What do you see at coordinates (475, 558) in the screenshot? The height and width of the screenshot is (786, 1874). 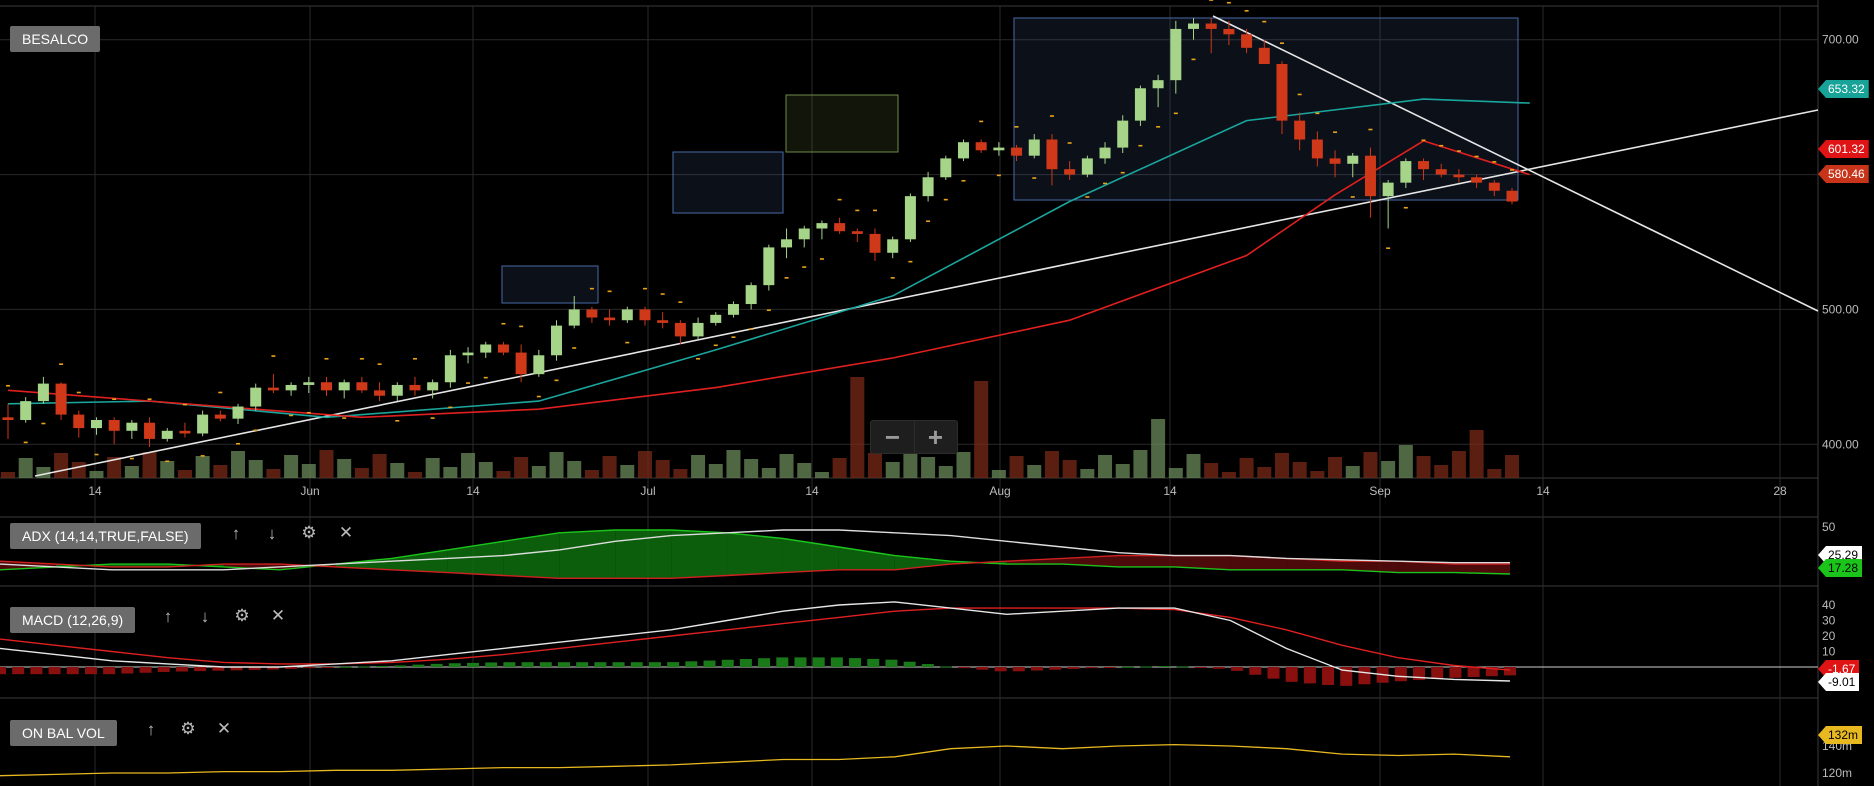 I see `adx-fill` at bounding box center [475, 558].